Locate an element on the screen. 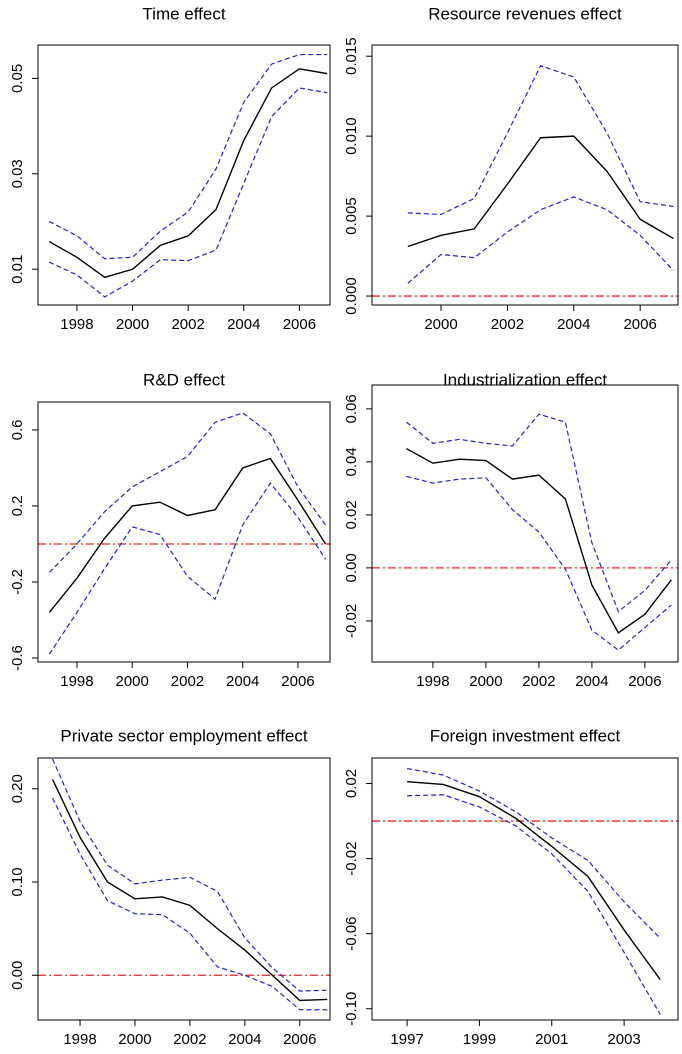 The image size is (682, 1054). y-tick-label: 0.04 is located at coordinates (351, 461).